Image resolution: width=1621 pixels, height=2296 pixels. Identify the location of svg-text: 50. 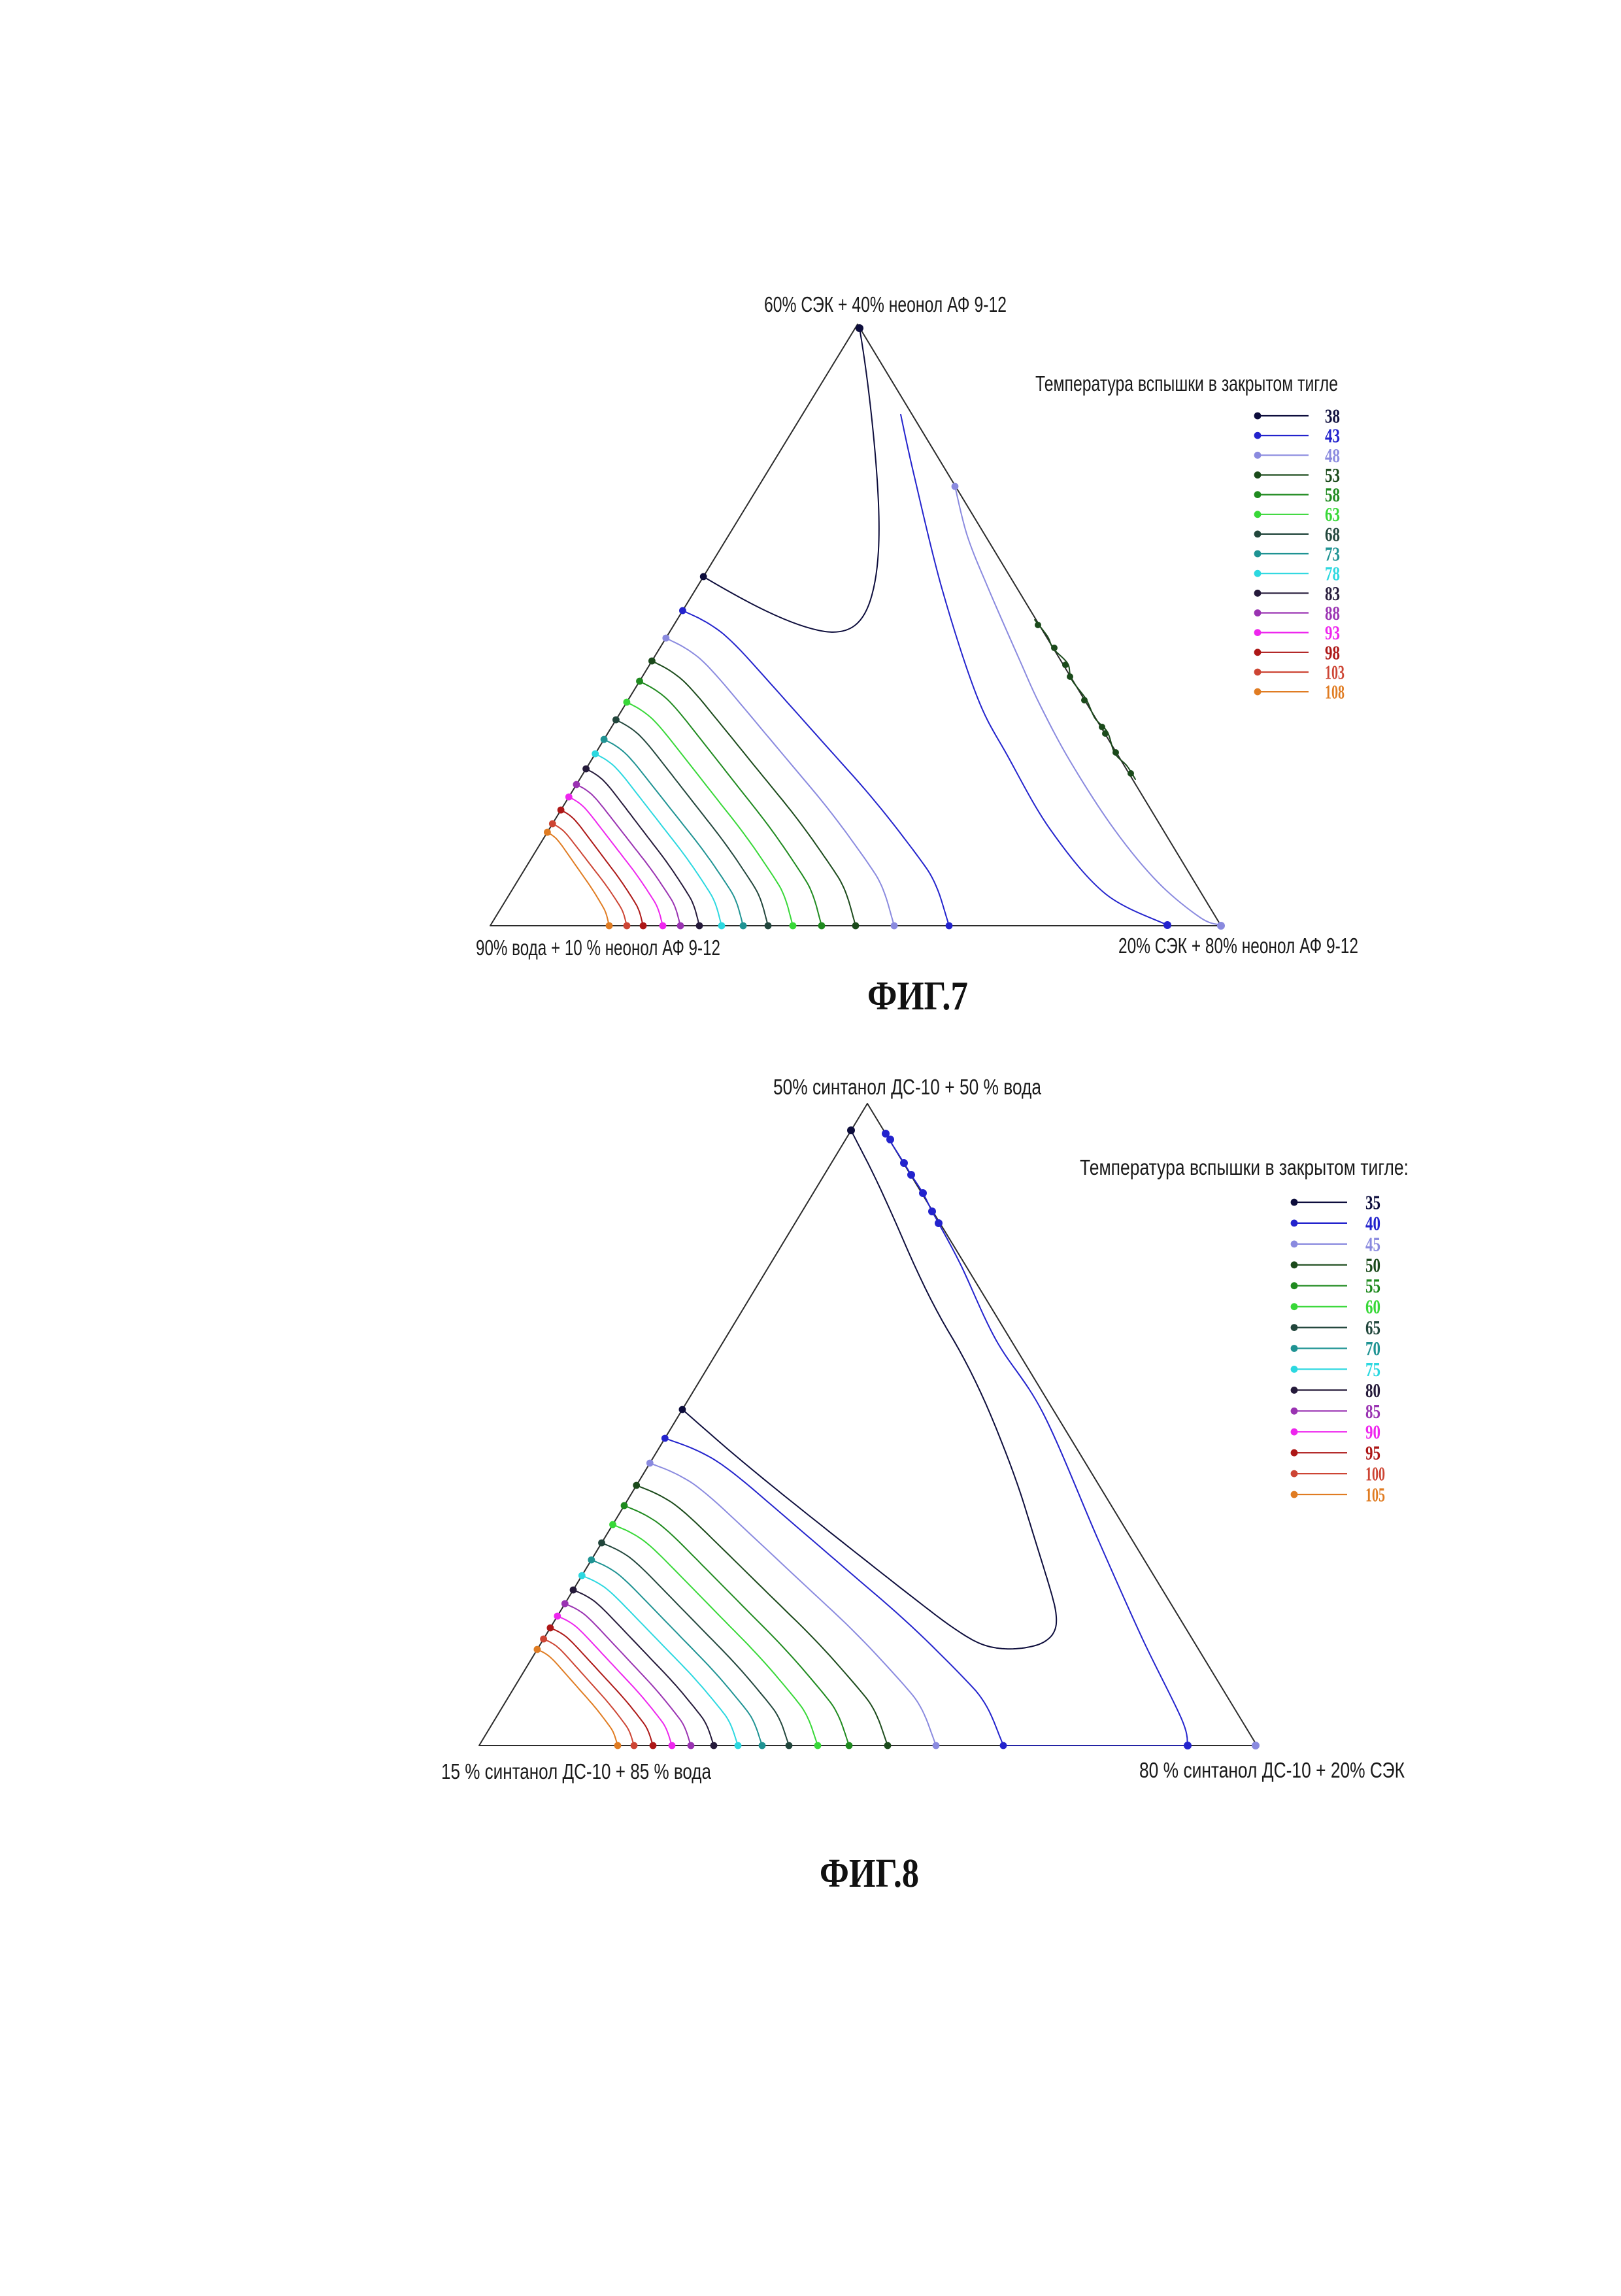
(1373, 1264).